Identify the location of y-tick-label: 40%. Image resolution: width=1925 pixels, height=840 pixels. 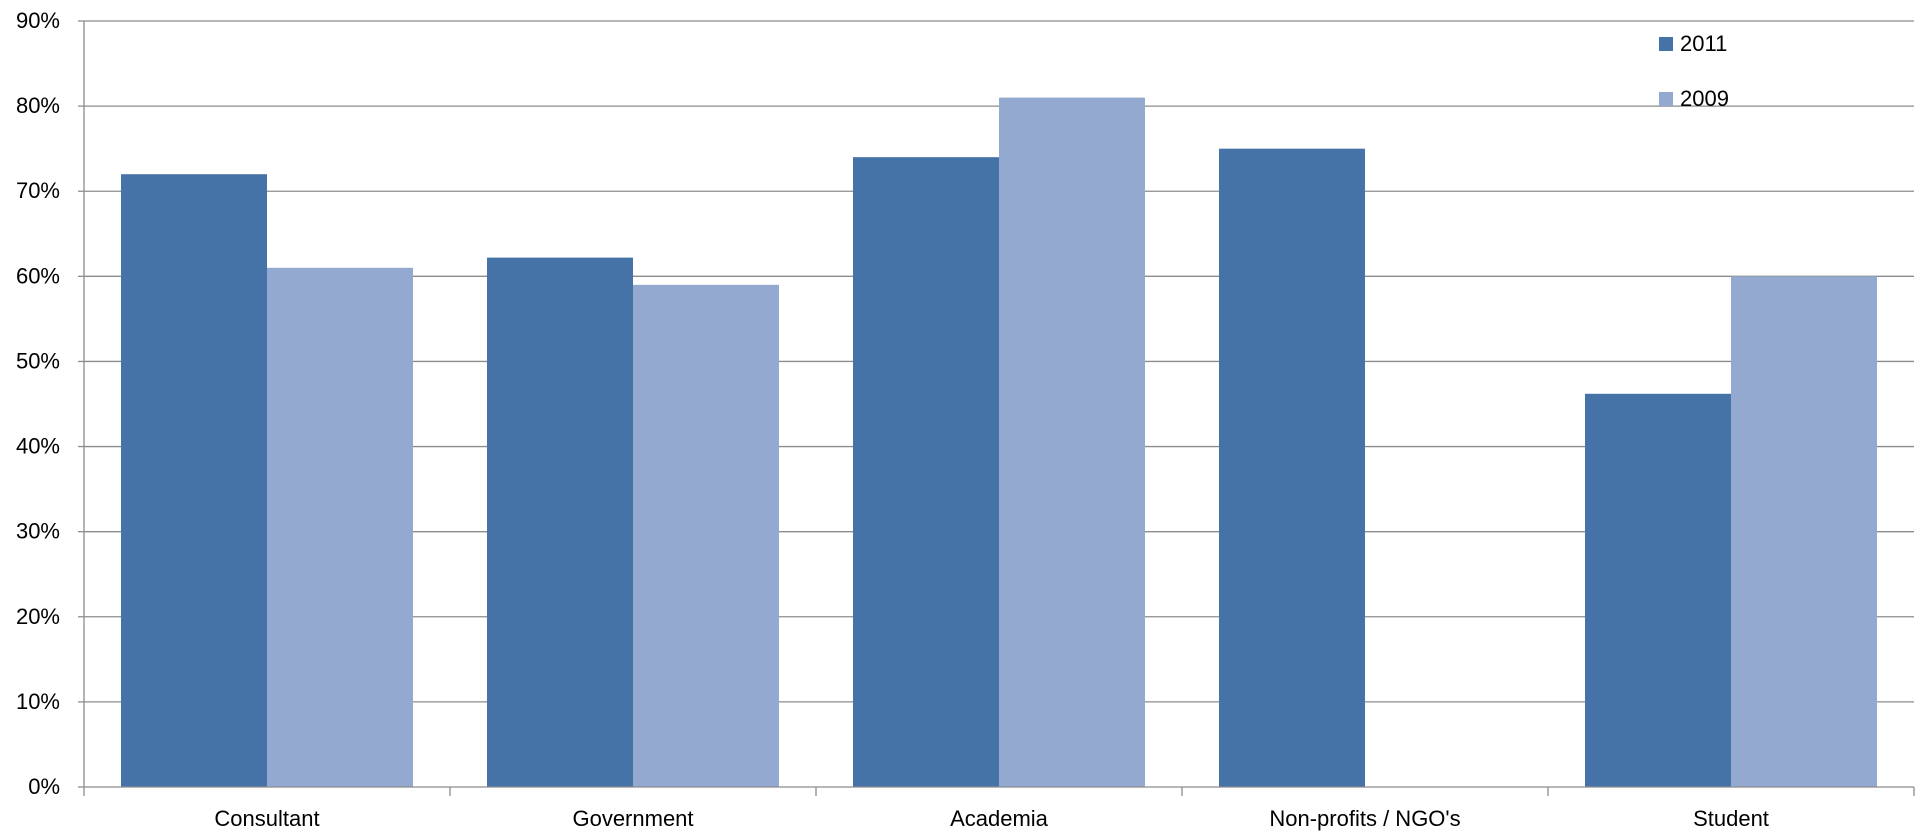
(38, 446).